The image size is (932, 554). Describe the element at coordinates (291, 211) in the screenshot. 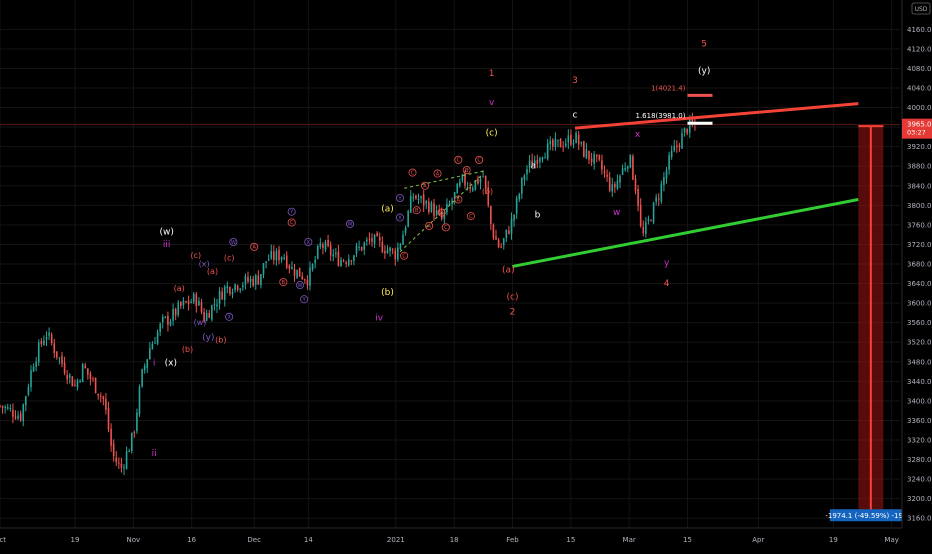

I see `circle-wave-label: Y` at that location.